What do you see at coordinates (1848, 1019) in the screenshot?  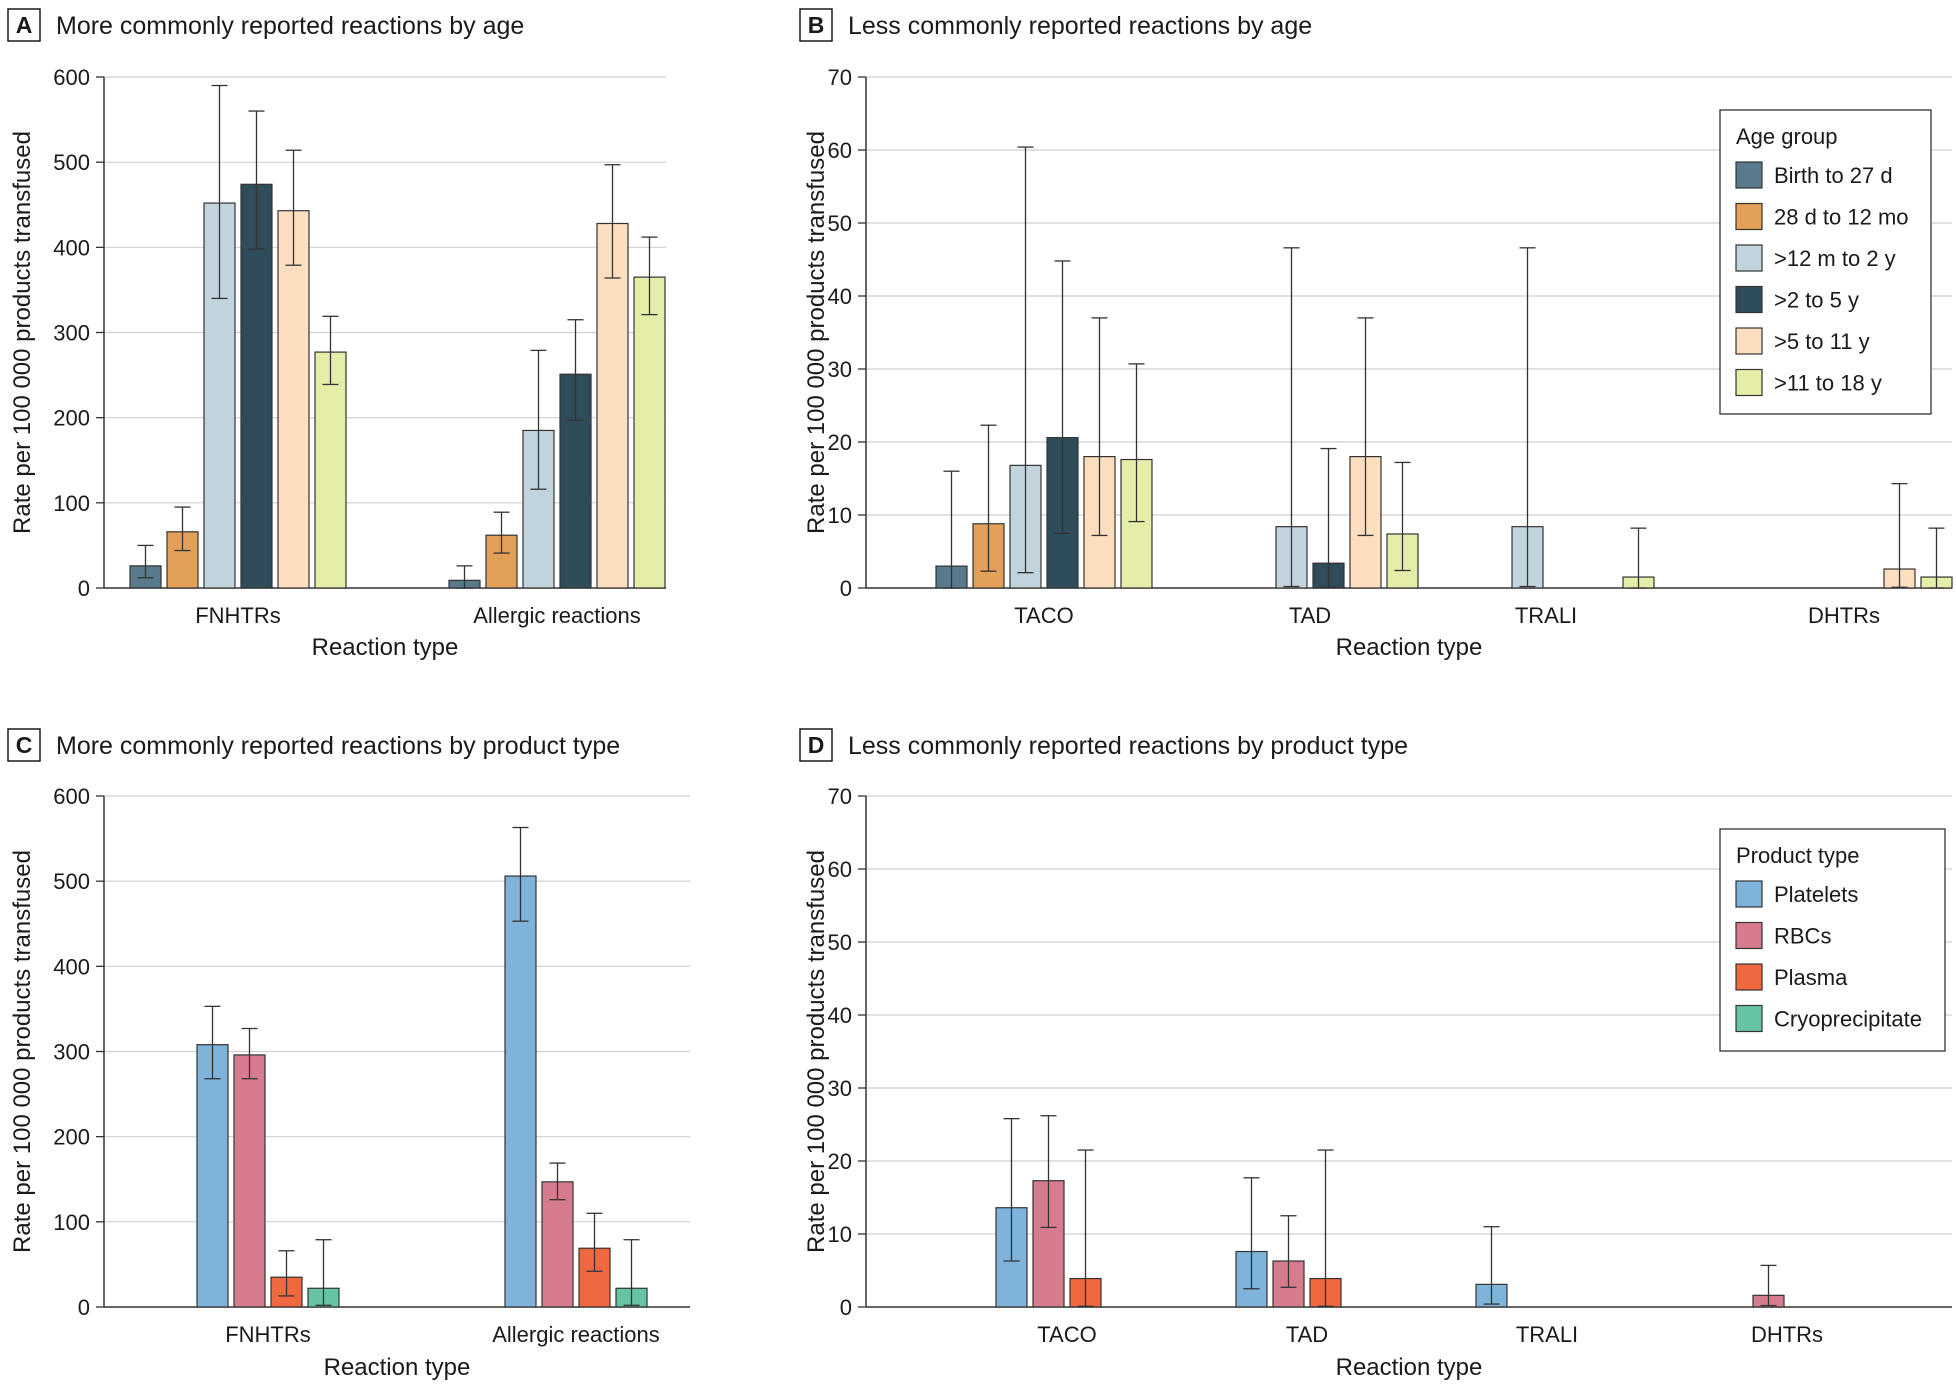 I see `legend-label: Cryoprecipitate` at bounding box center [1848, 1019].